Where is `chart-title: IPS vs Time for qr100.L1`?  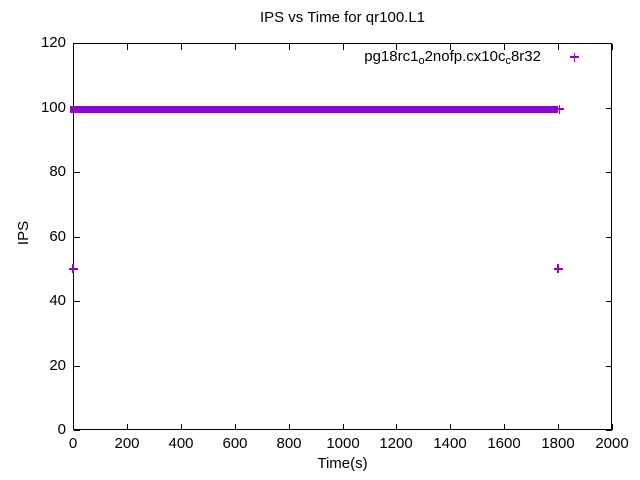
chart-title: IPS vs Time for qr100.L1 is located at coordinates (342, 17).